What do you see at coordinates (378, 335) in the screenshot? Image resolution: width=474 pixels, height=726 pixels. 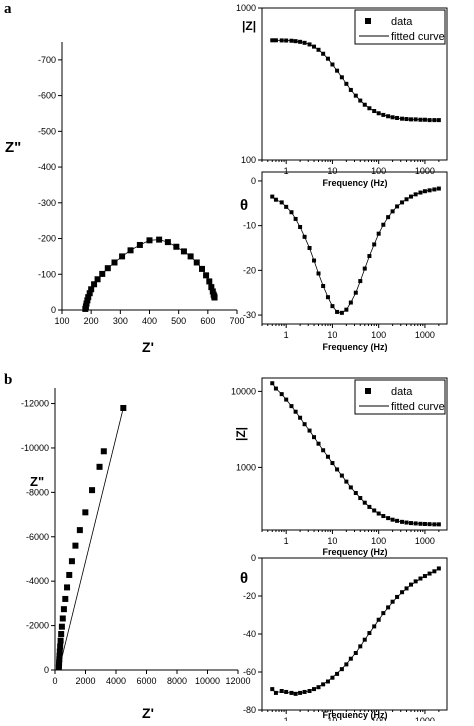 I see `x-tick-label: 100` at bounding box center [378, 335].